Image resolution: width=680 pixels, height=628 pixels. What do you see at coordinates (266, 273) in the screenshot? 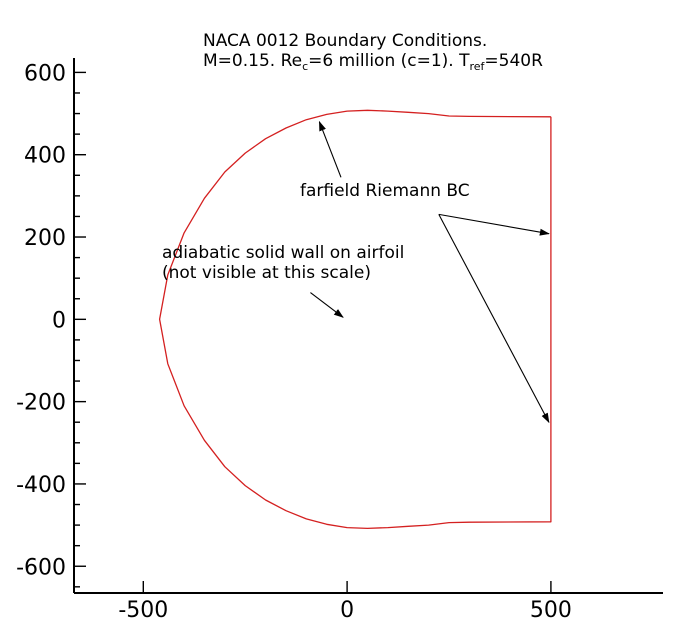
I see `wall-label-line2: (not visible at this scale)` at bounding box center [266, 273].